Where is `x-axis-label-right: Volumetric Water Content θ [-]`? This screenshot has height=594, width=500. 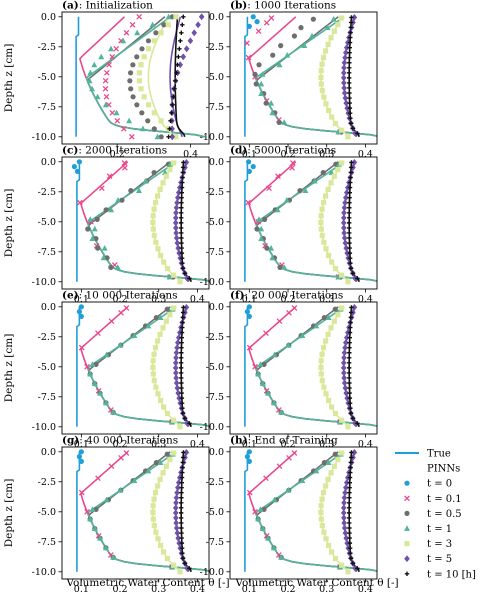
x-axis-label-right: Volumetric Water Content θ [-] is located at coordinates (316, 583).